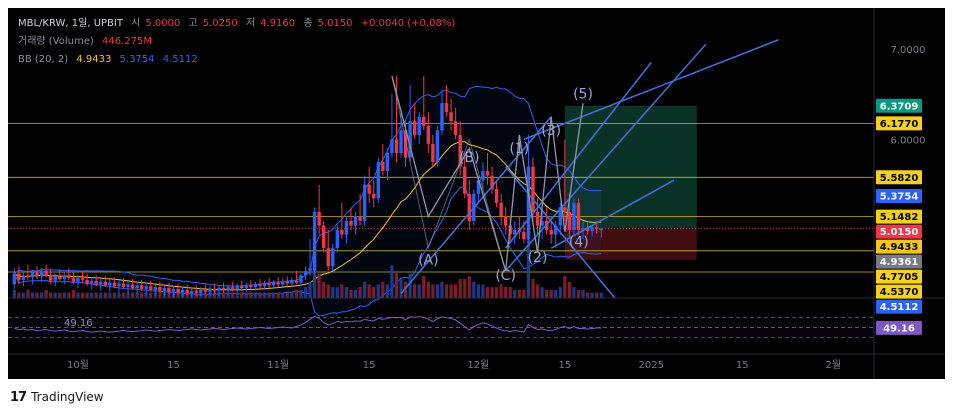 The width and height of the screenshot is (954, 415). Describe the element at coordinates (78, 323) in the screenshot. I see `rsi-series-label: 49.16` at that location.